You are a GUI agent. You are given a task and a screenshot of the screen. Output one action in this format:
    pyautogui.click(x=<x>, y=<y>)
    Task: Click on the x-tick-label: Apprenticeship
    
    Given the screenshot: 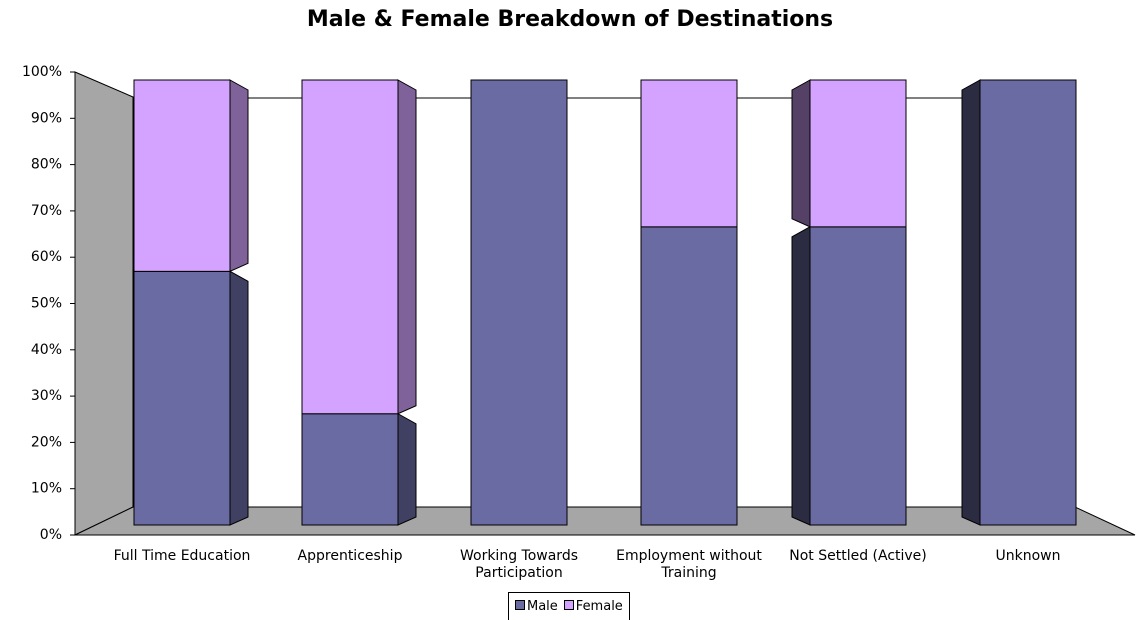 What is the action you would take?
    pyautogui.click(x=350, y=556)
    